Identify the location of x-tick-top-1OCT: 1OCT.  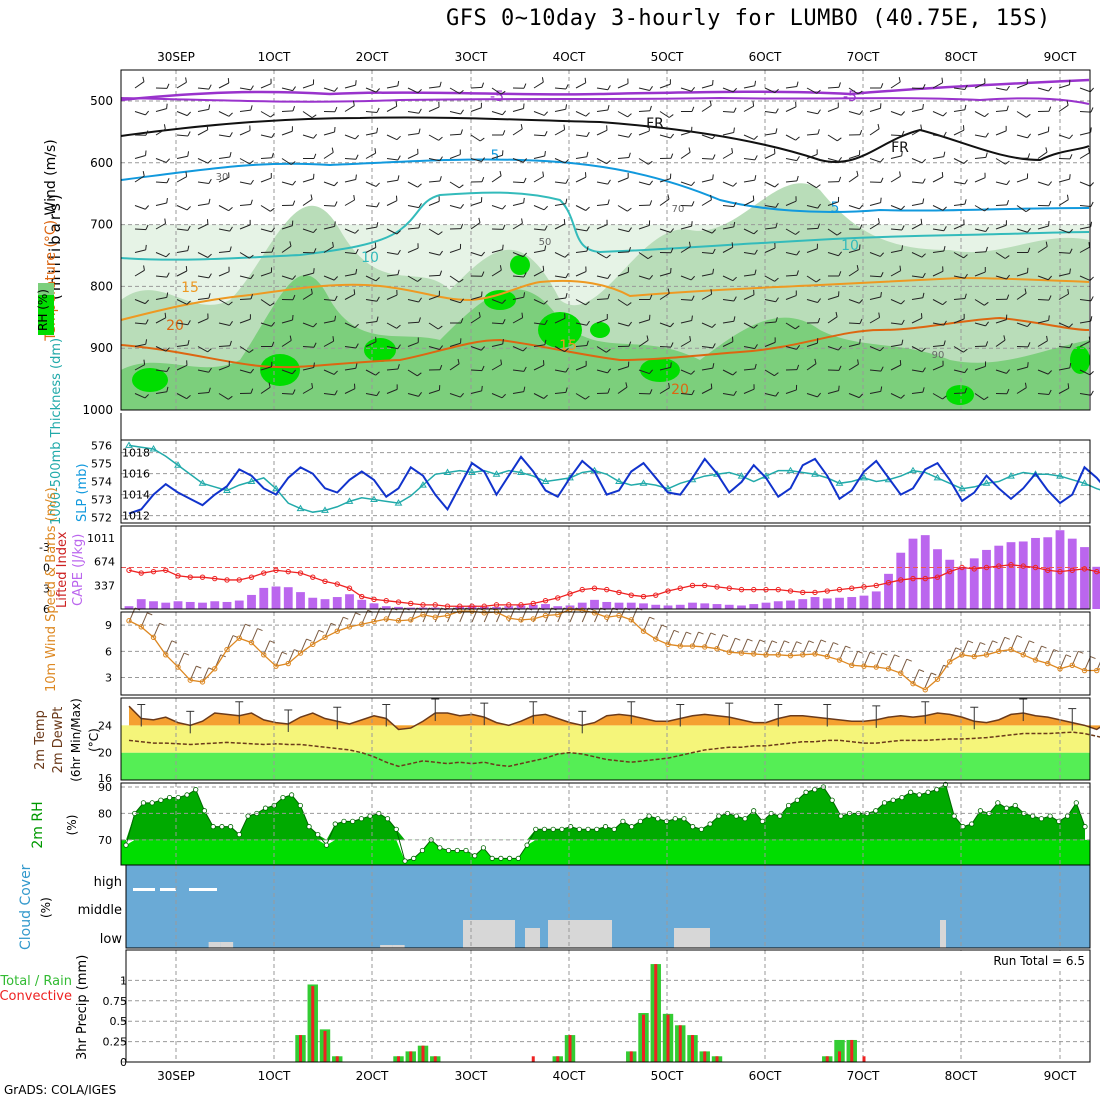
(274, 57).